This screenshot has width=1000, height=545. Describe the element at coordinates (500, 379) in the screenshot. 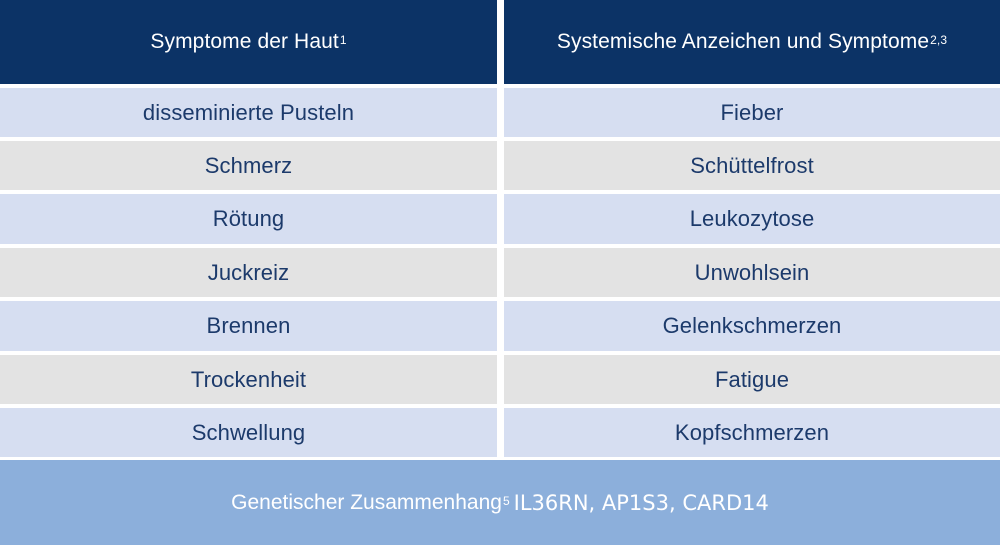

I see `table-row: Trockenheit Fatigue` at that location.